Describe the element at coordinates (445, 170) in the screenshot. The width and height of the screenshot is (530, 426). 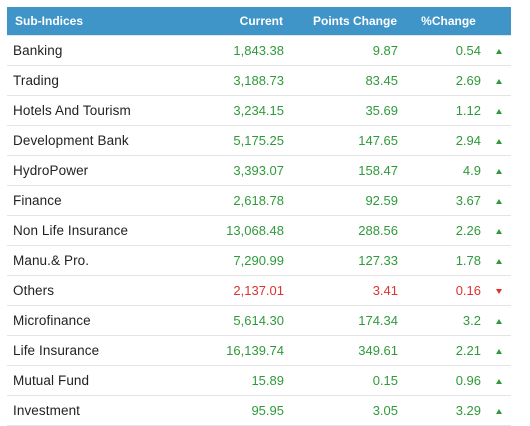
I see `percent-change-value: 4.9` at that location.